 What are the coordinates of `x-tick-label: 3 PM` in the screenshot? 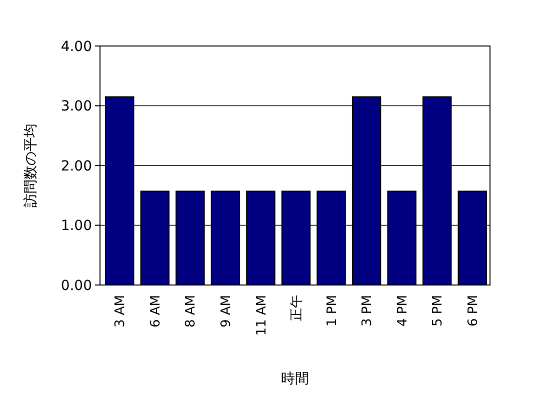 It's located at (368, 310).